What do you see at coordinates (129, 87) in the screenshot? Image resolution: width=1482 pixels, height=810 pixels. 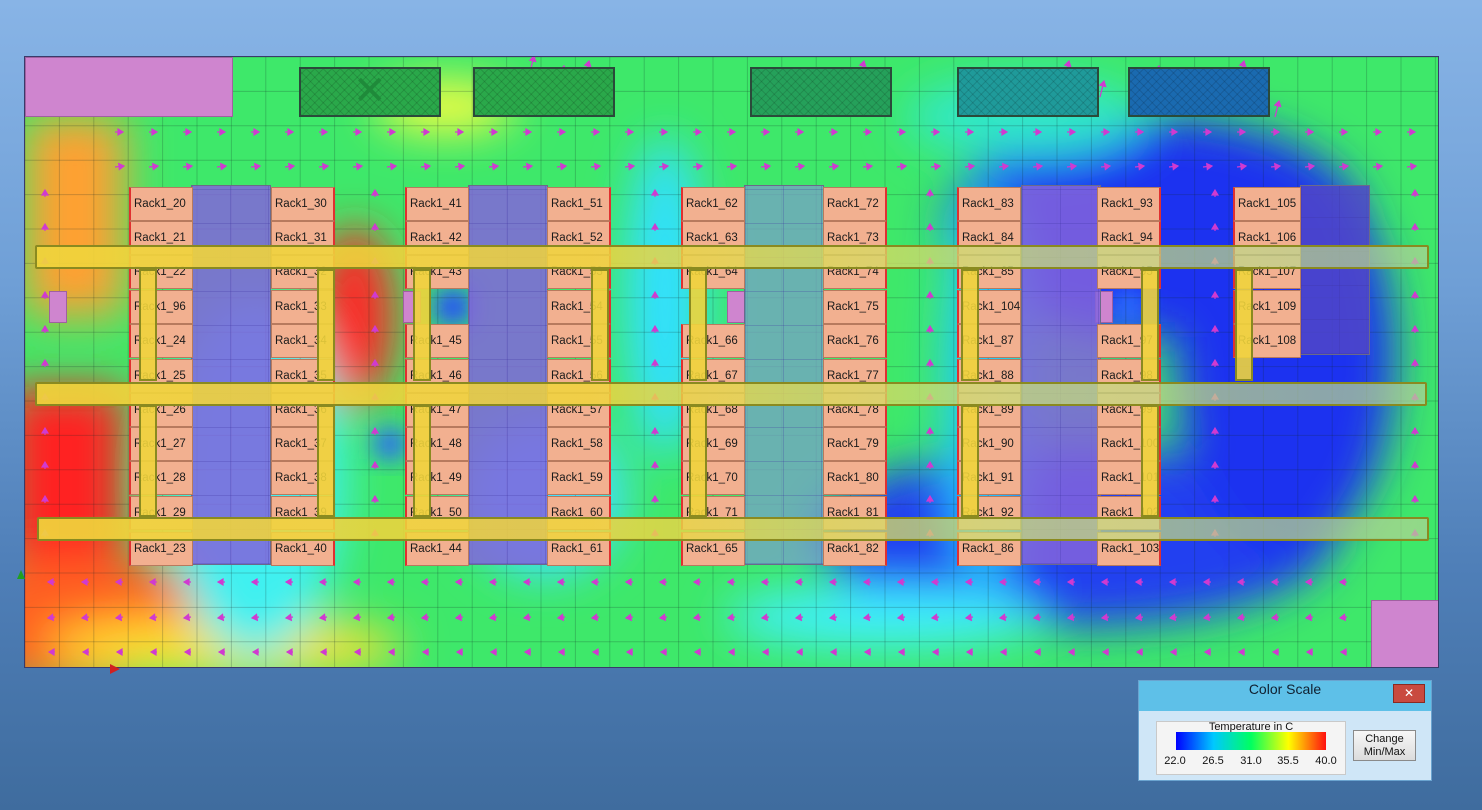 I see `crac-unit-top-left` at bounding box center [129, 87].